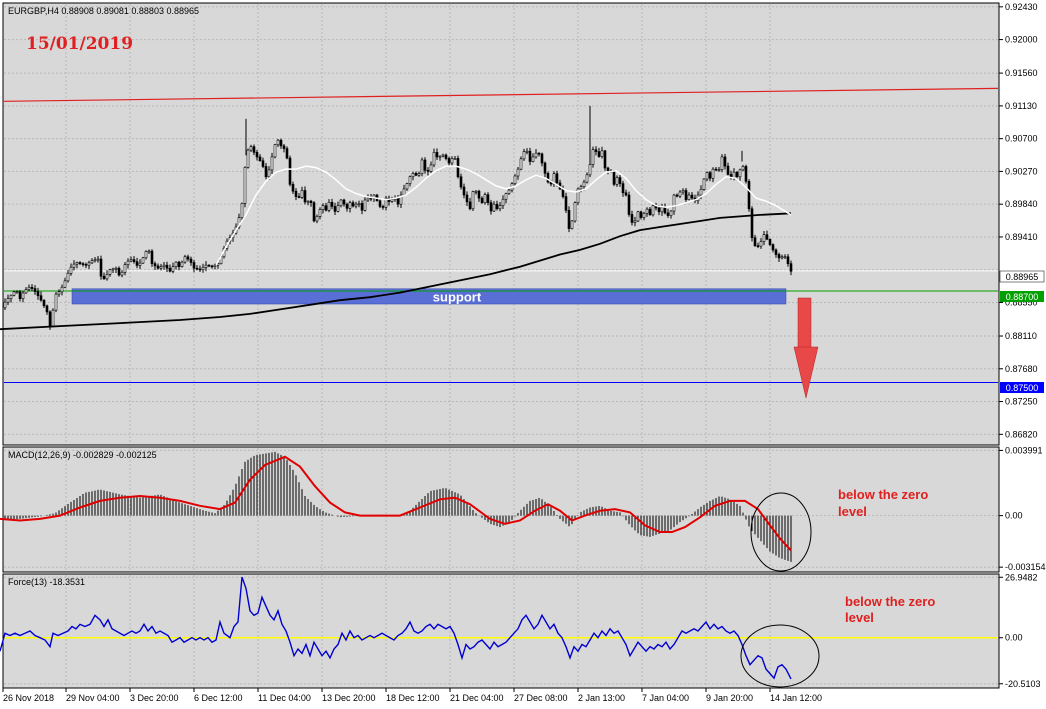 This screenshot has width=1046, height=709. I want to click on x-tick-label: 13 Dec 20:00, so click(349, 698).